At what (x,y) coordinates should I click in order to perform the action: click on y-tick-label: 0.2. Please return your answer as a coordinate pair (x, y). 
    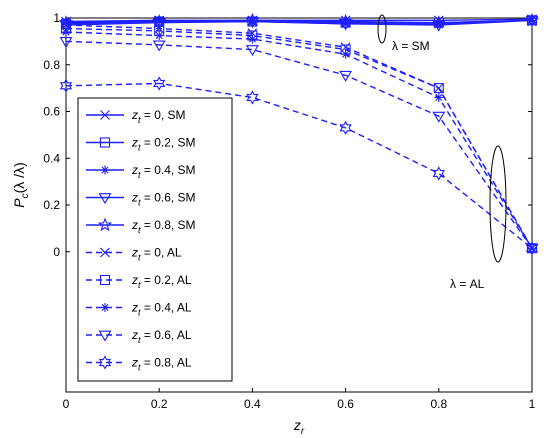
    Looking at the image, I should click on (51, 205).